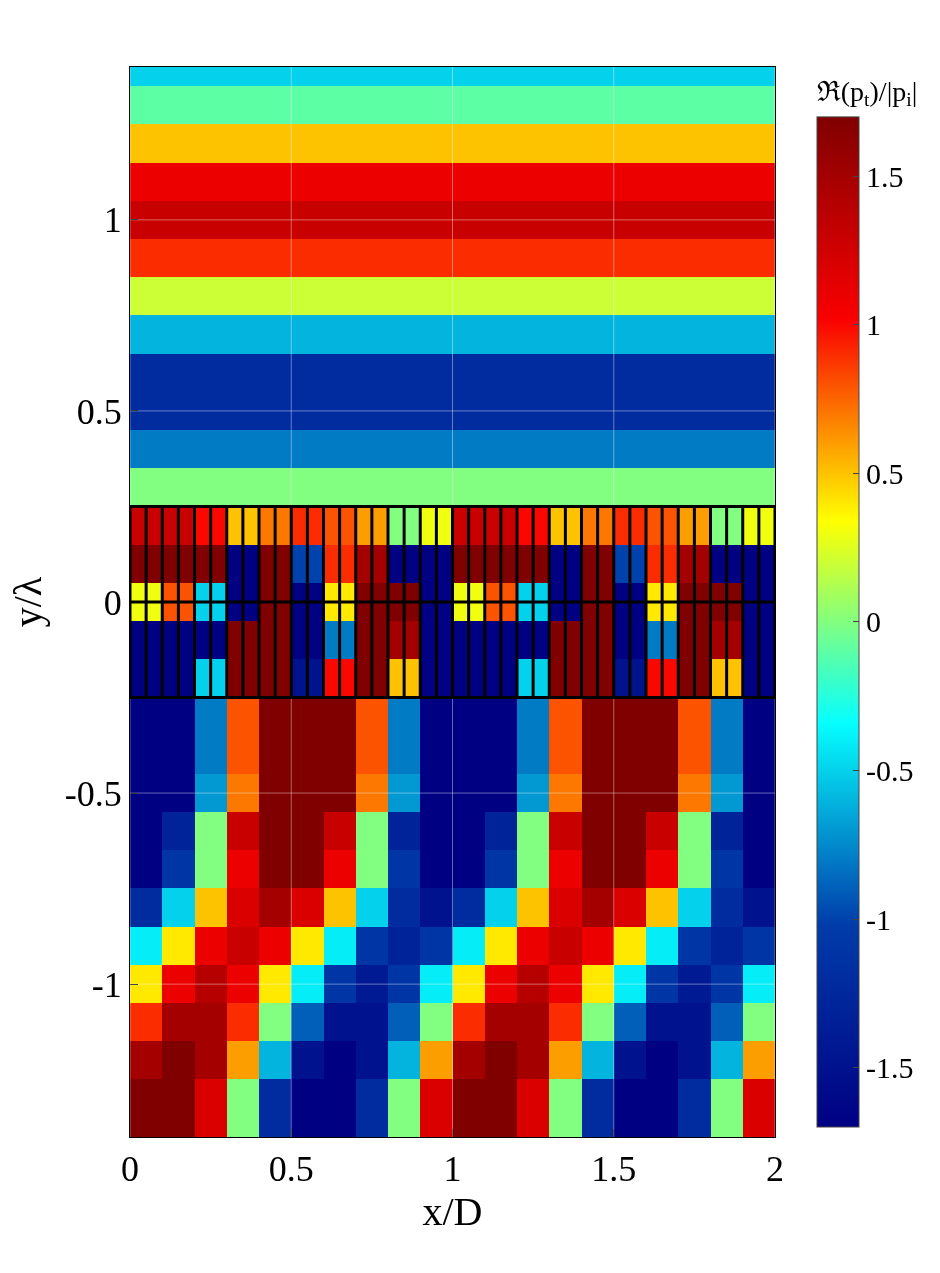  What do you see at coordinates (452, 1212) in the screenshot?
I see `x-axis-title: x/D` at bounding box center [452, 1212].